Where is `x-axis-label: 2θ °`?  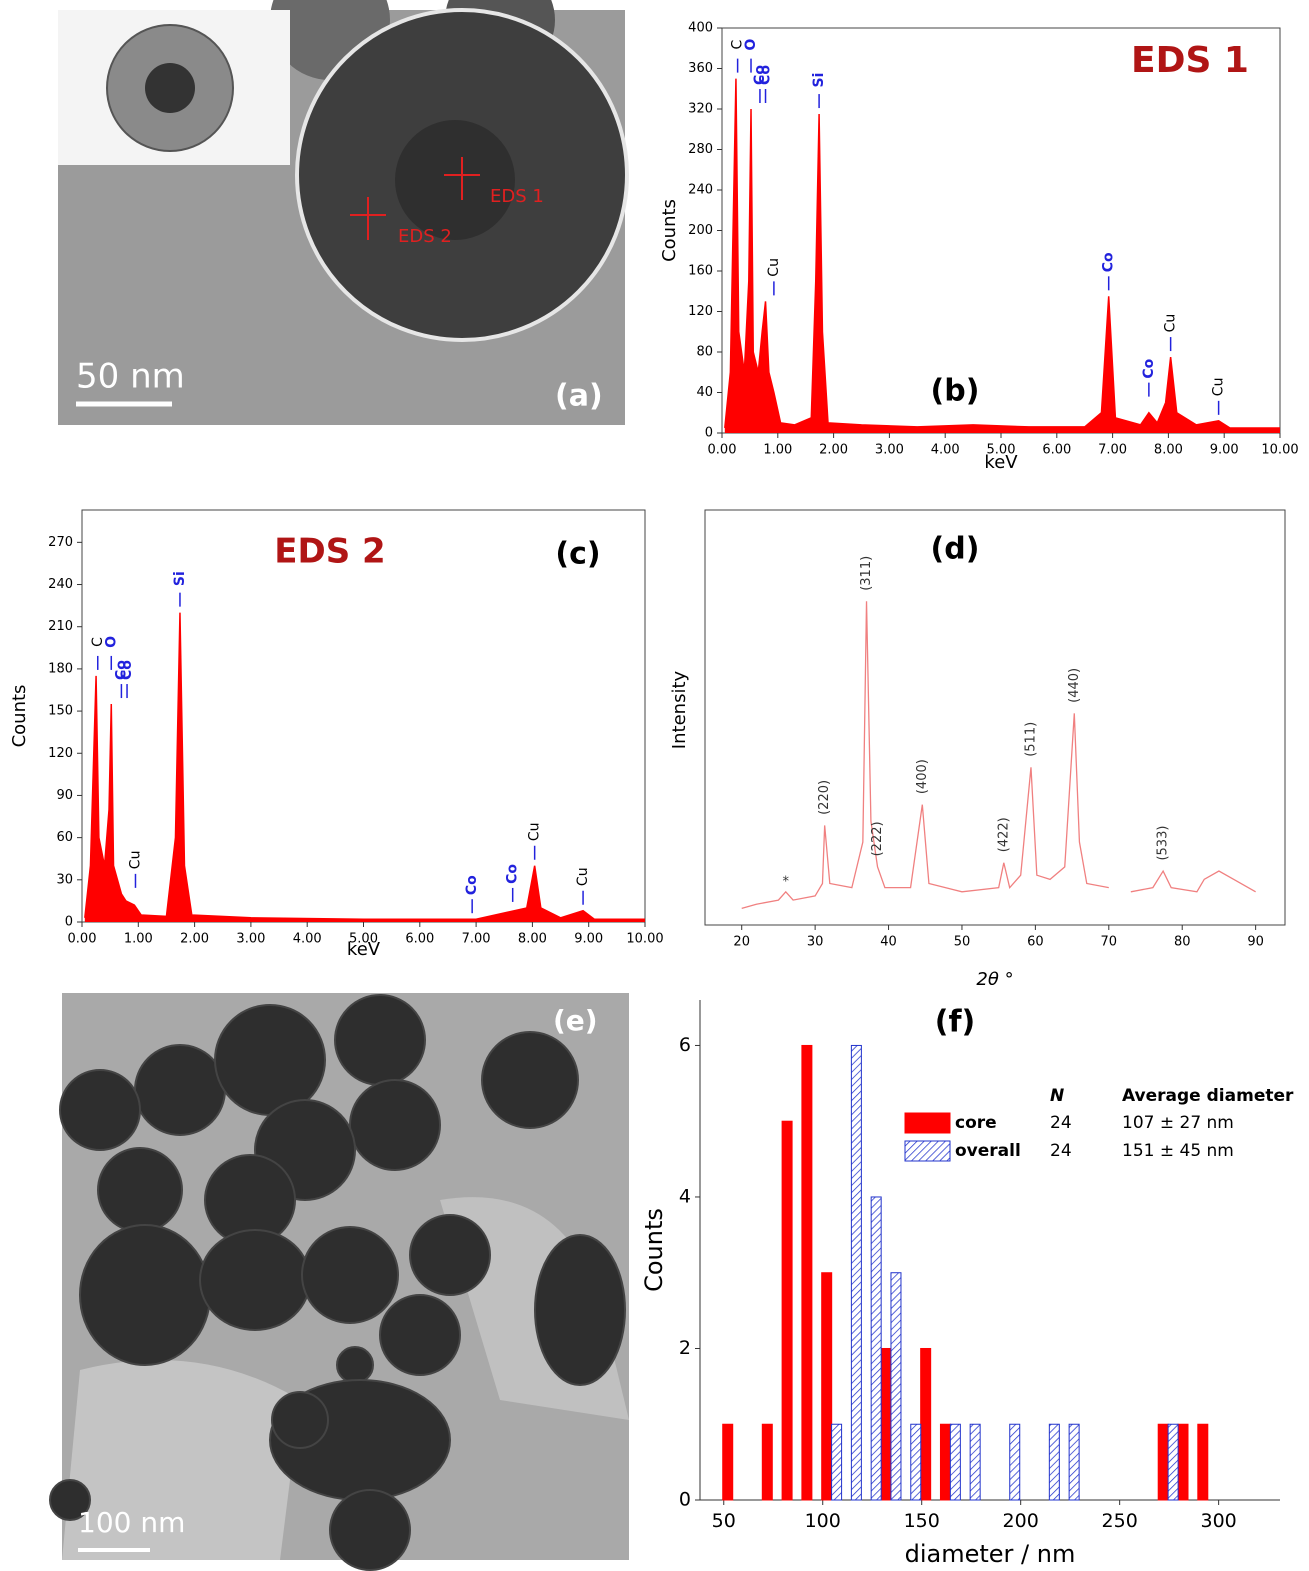 x-axis-label: 2θ ° is located at coordinates (994, 979).